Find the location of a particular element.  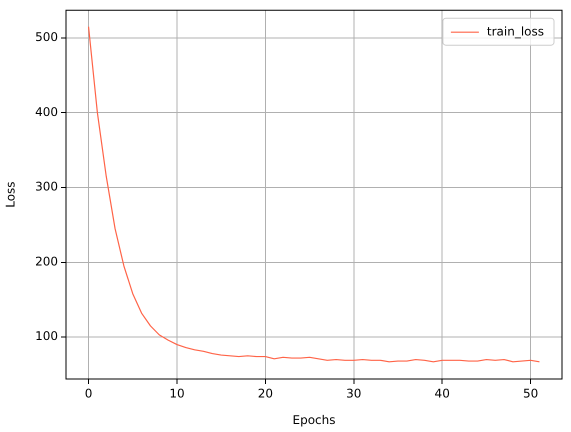

legend-label: train_loss is located at coordinates (515, 31).